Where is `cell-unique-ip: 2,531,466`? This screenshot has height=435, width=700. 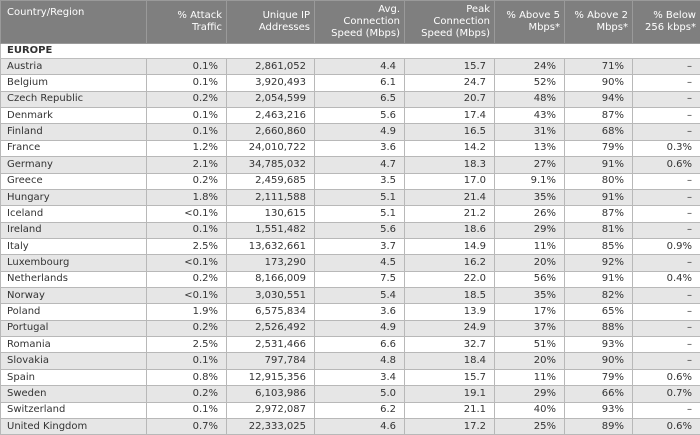 cell-unique-ip: 2,531,466 is located at coordinates (271, 345).